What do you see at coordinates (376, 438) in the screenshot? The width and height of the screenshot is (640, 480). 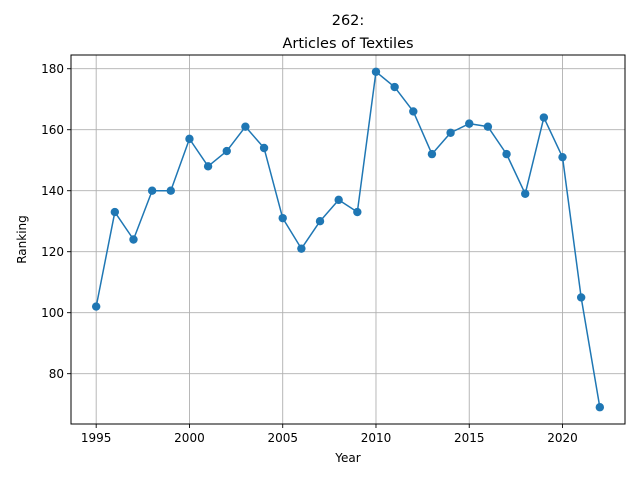 I see `x-tick-label: 2010` at bounding box center [376, 438].